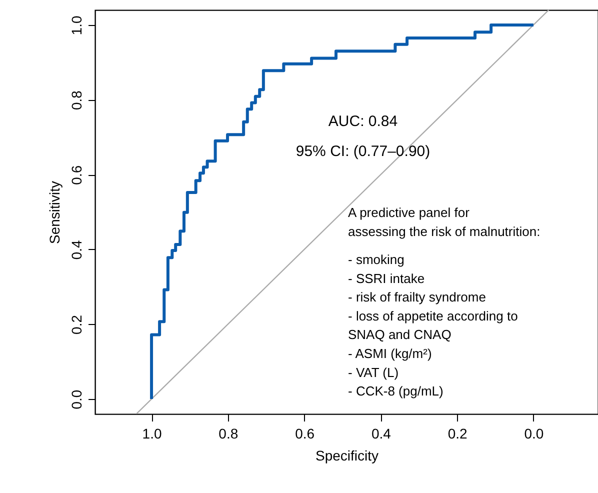  Describe the element at coordinates (347, 456) in the screenshot. I see `x-axis-title: Specificity` at that location.